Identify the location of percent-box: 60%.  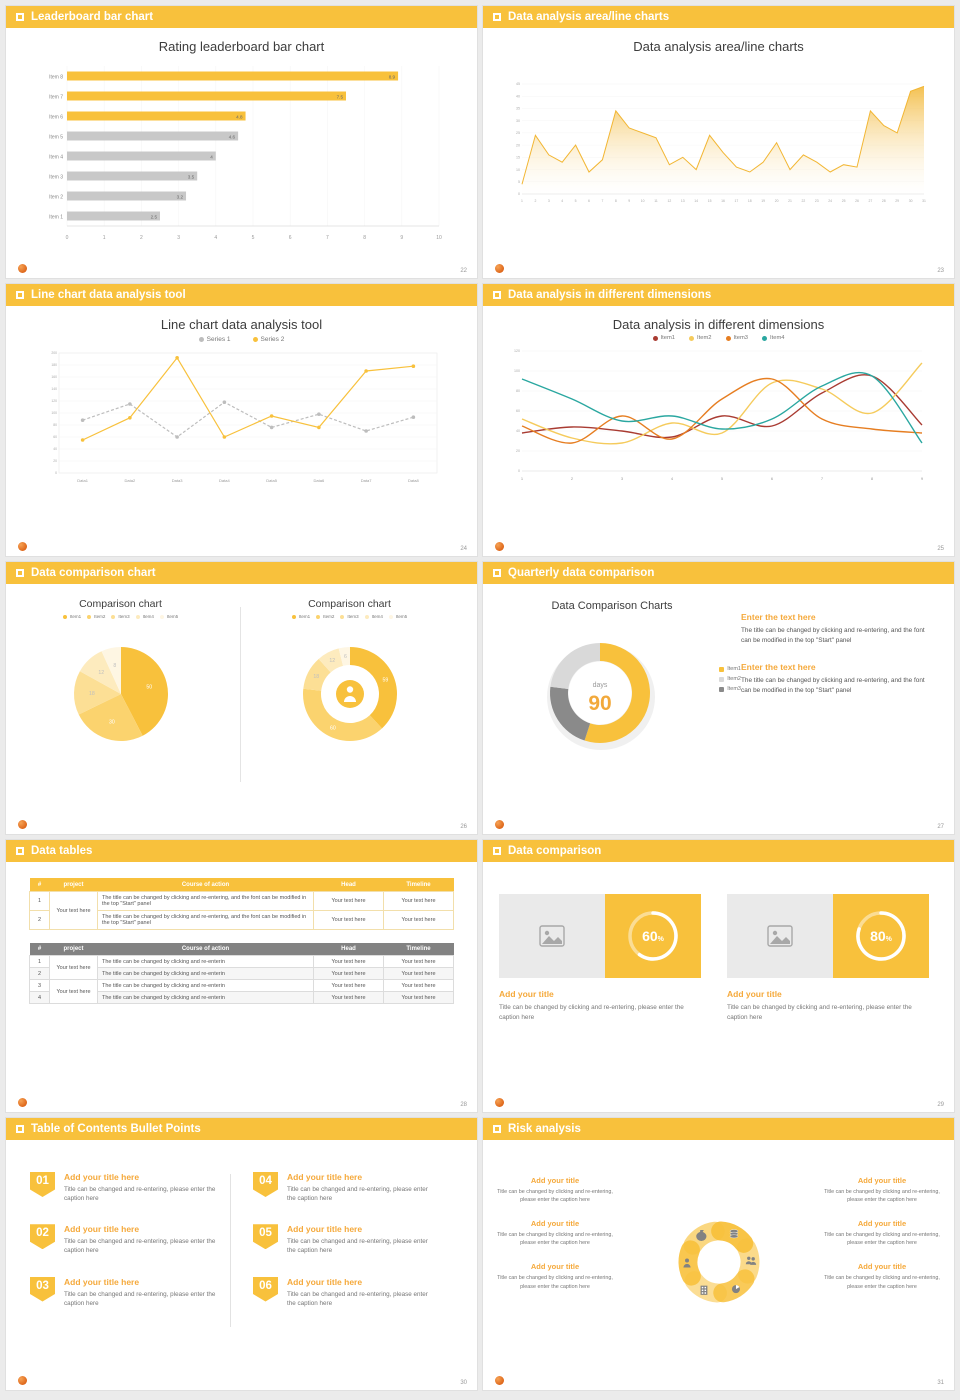
(652, 936).